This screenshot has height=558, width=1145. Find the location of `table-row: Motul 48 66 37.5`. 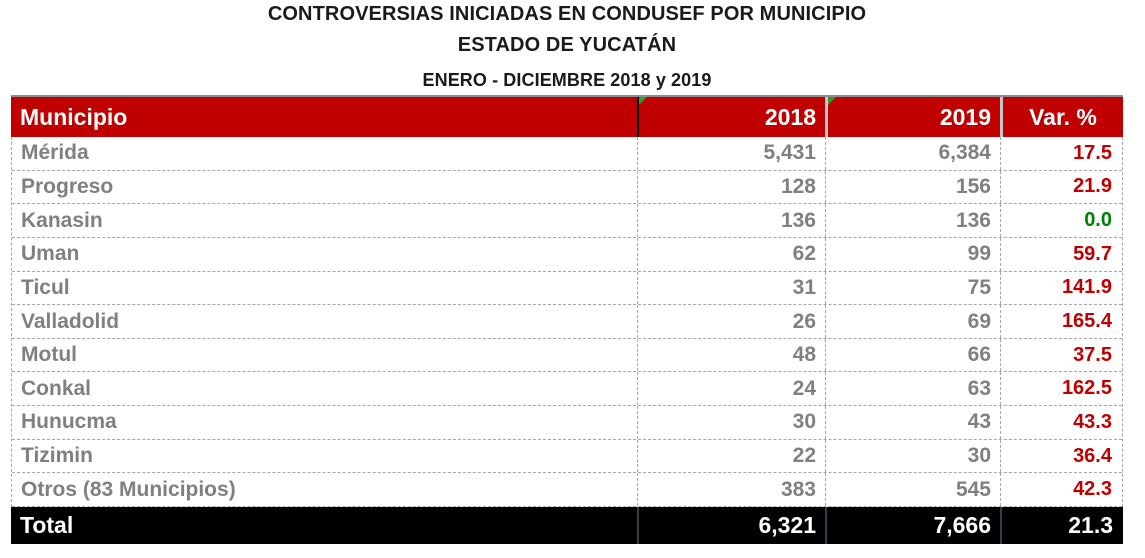

table-row: Motul 48 66 37.5 is located at coordinates (567, 355).